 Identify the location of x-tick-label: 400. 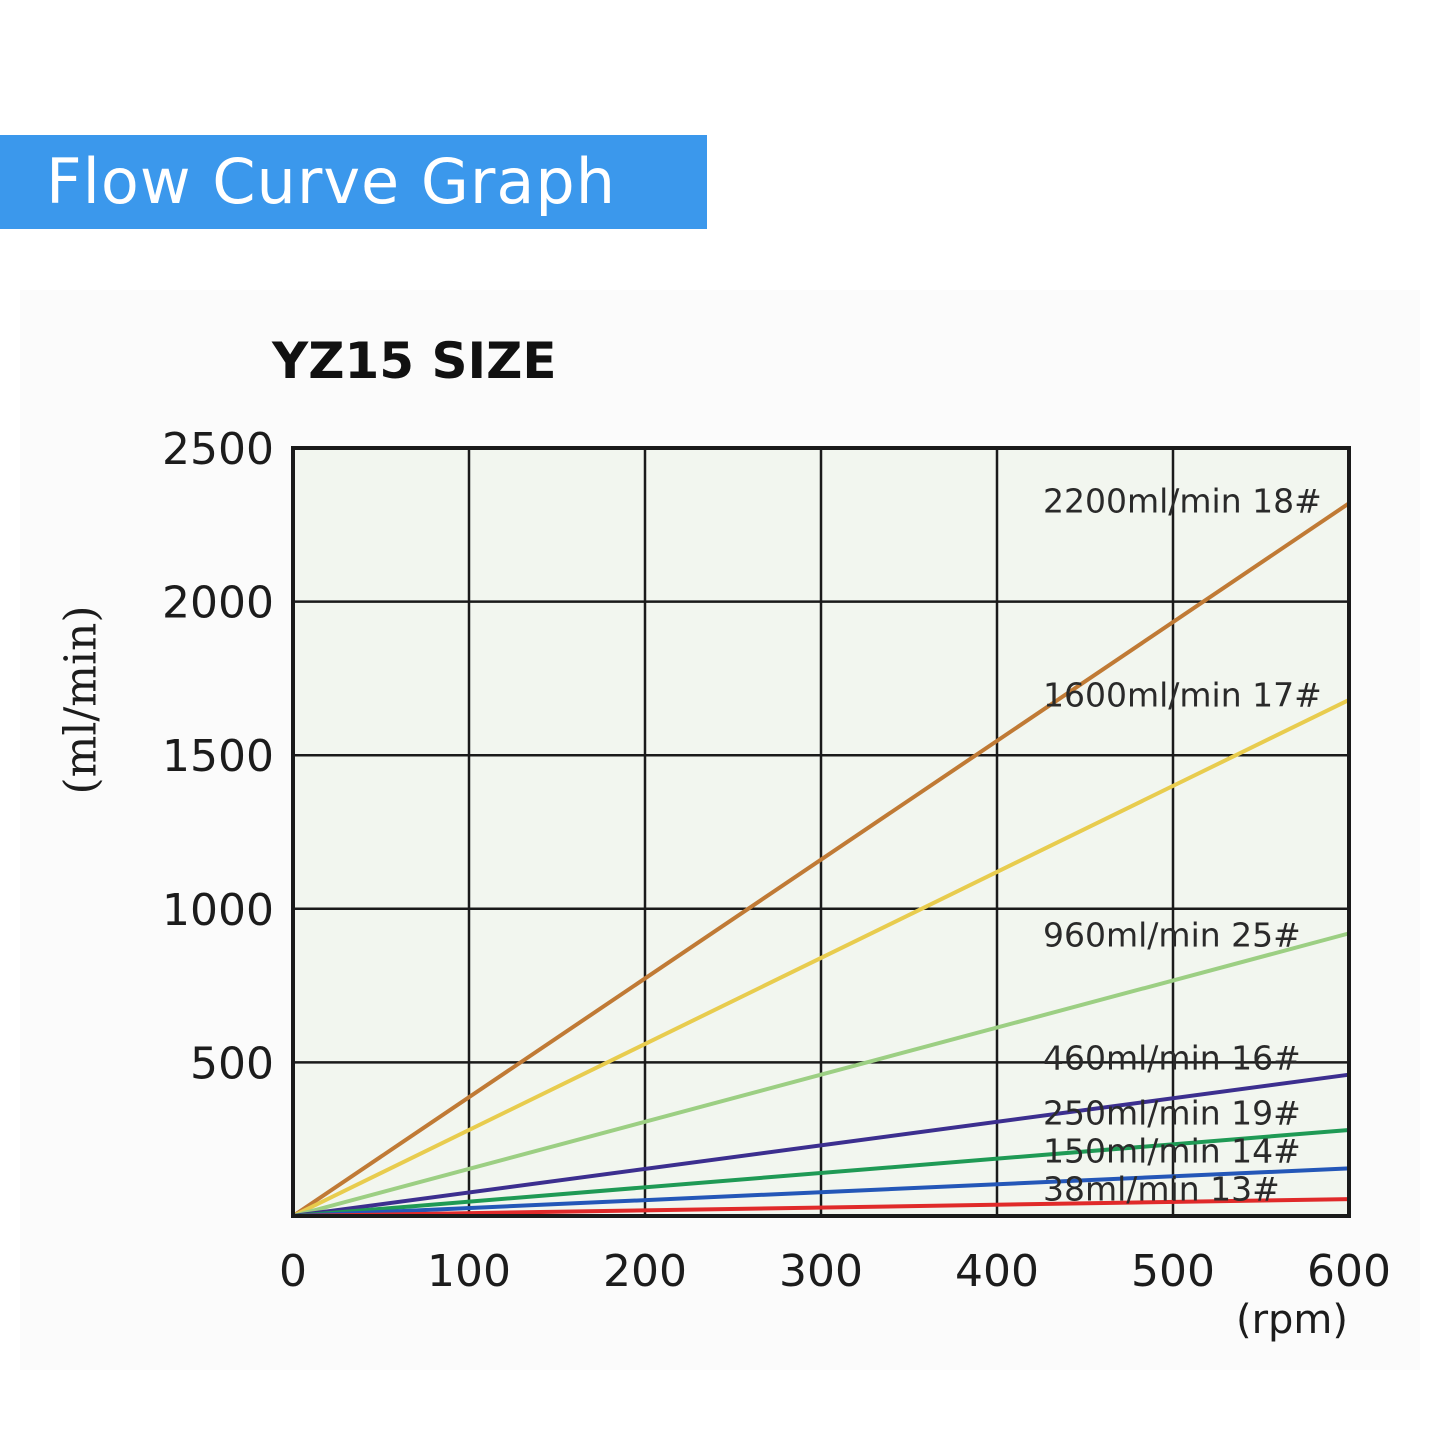
(997, 1271).